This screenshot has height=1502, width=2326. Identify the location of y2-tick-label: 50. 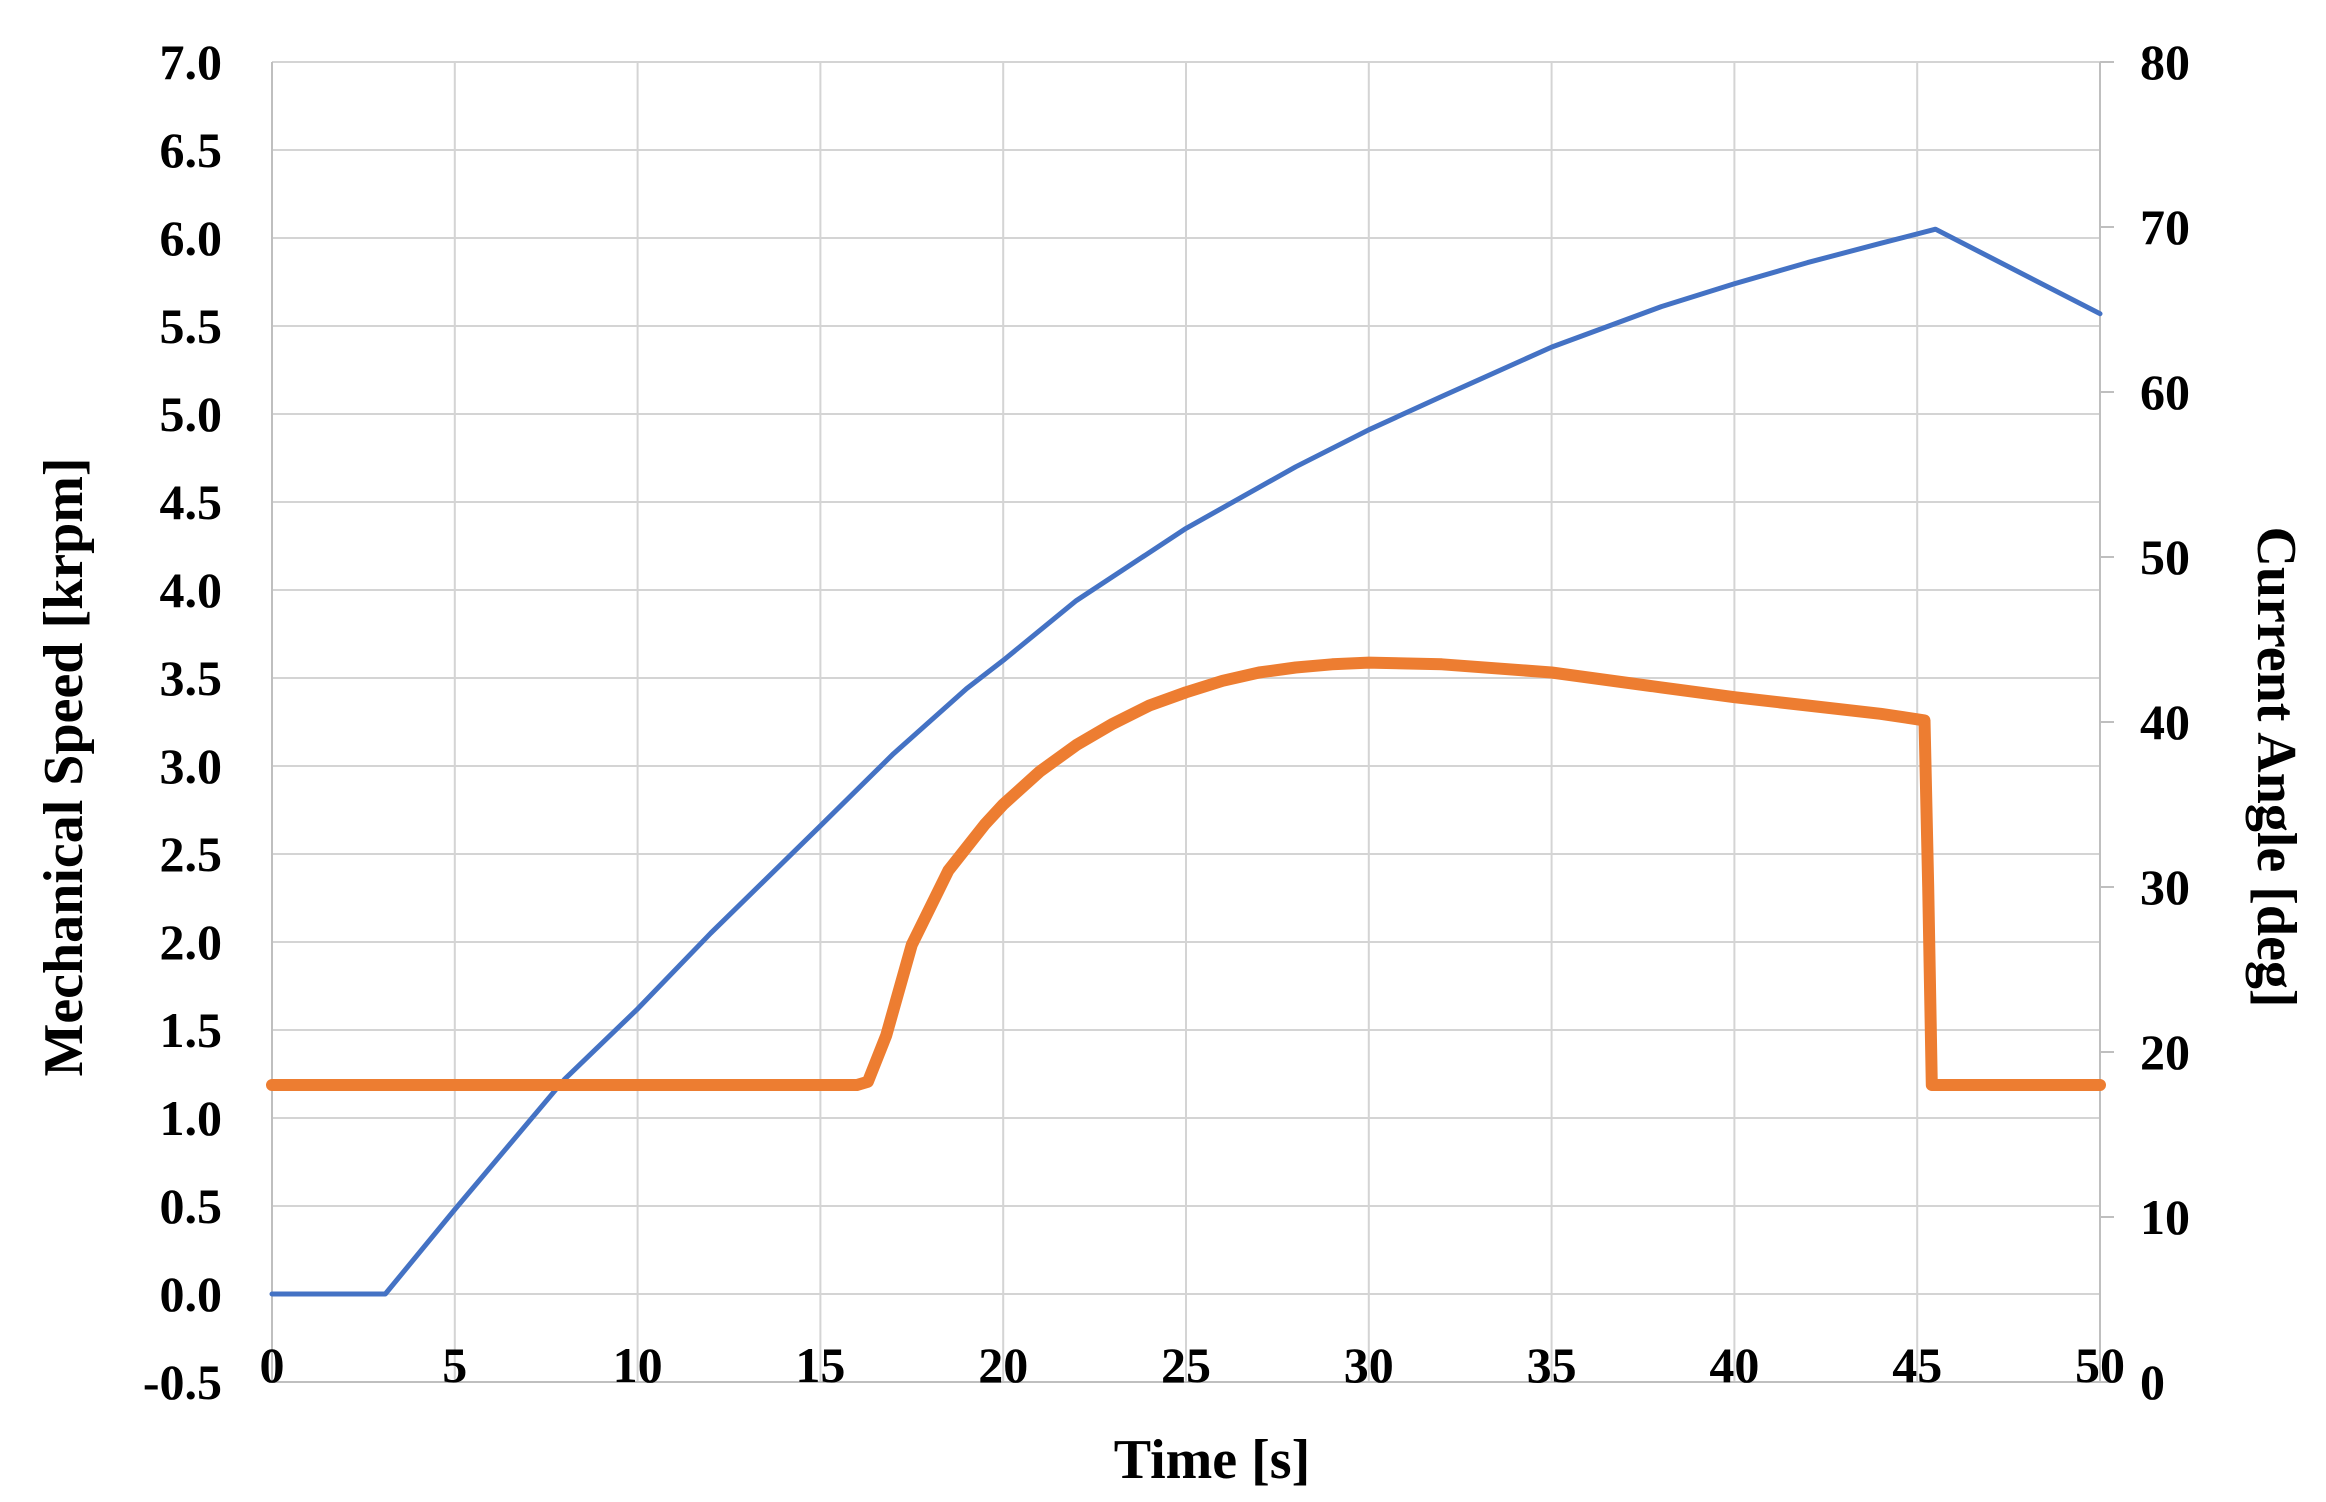
(2165, 557).